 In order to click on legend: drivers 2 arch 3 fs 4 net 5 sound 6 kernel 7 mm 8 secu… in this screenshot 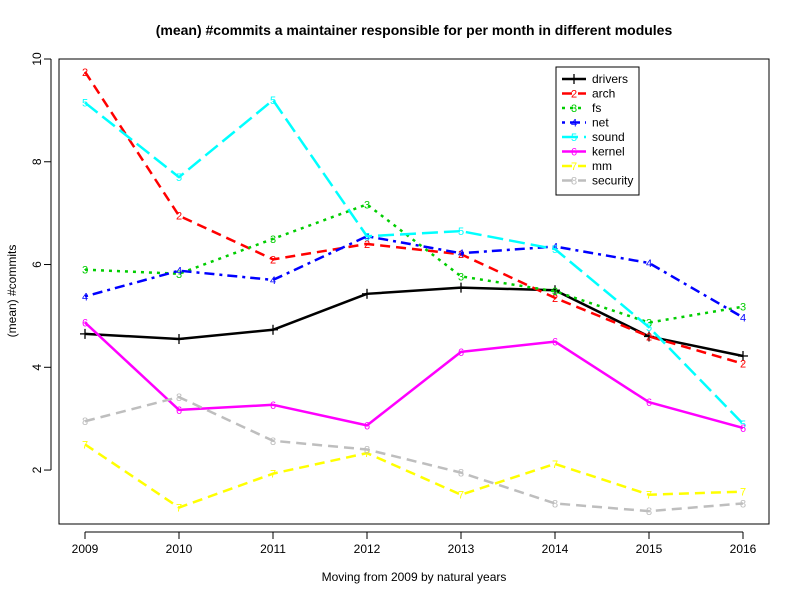, I will do `click(597, 131)`.